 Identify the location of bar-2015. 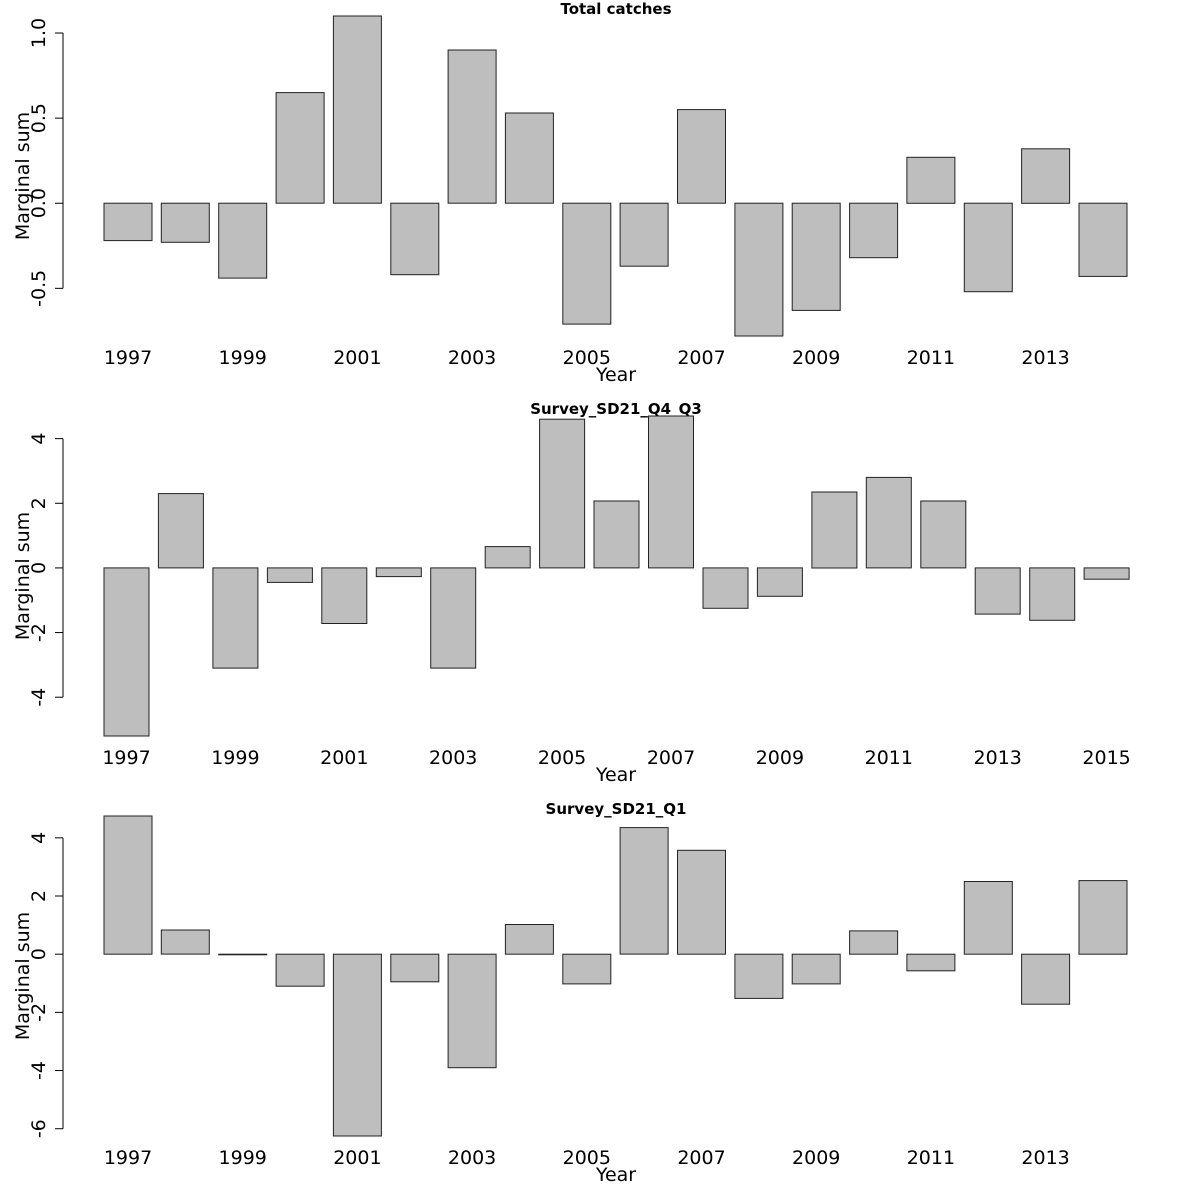
(1106, 573).